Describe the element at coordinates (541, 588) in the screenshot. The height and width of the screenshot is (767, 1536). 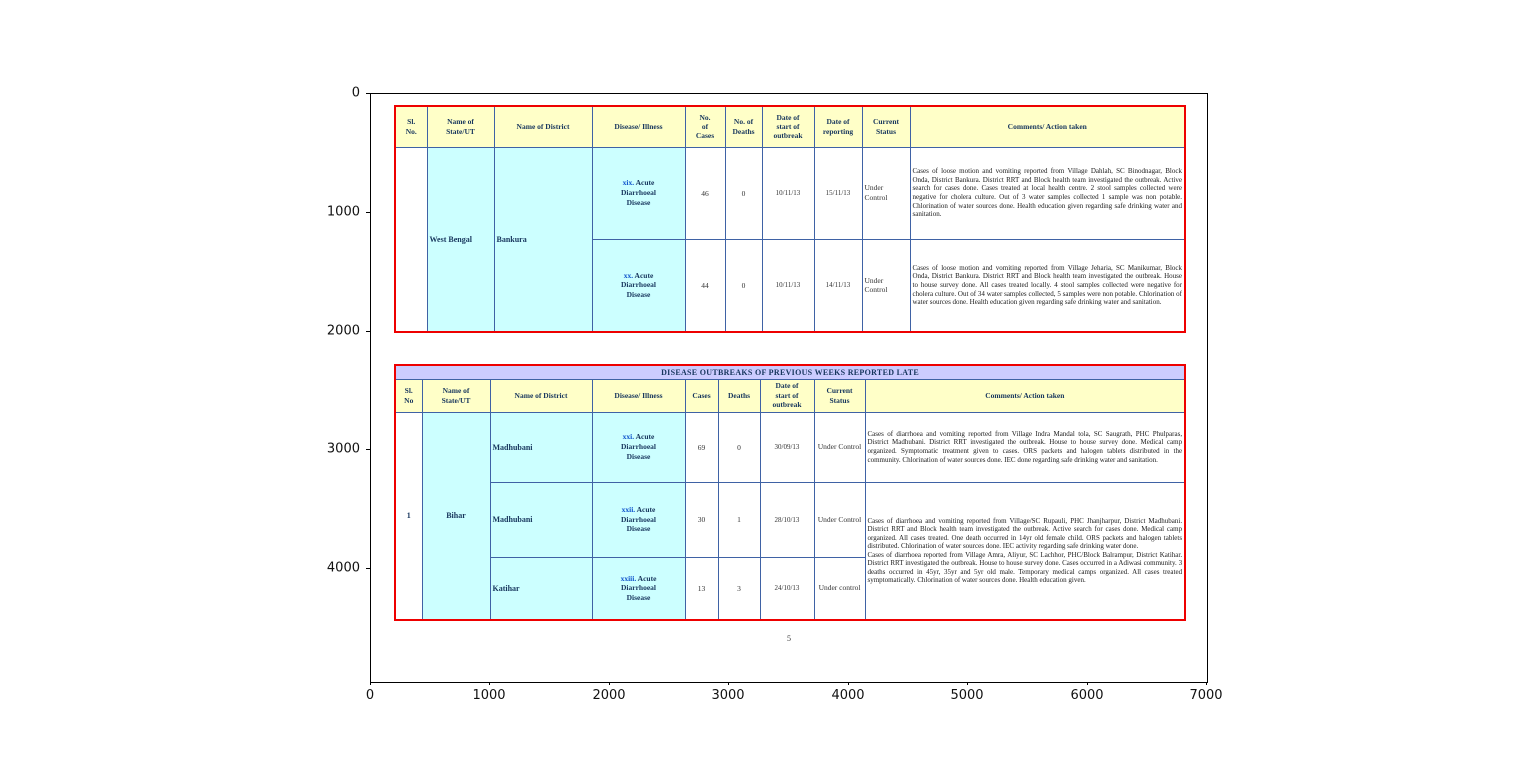
I see `cell-district: Katihar` at that location.